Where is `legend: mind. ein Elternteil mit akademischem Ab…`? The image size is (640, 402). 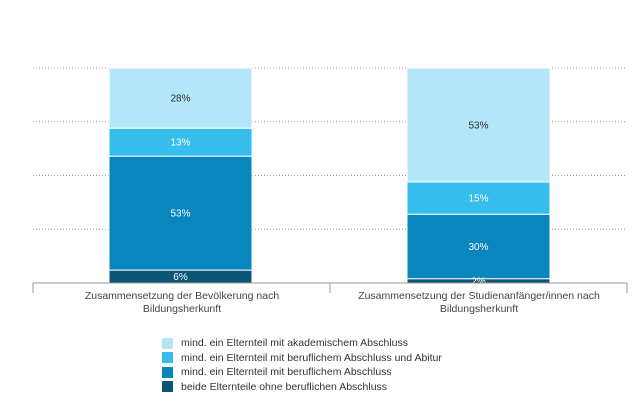 legend: mind. ein Elternteil mit akademischem Ab… is located at coordinates (302, 365).